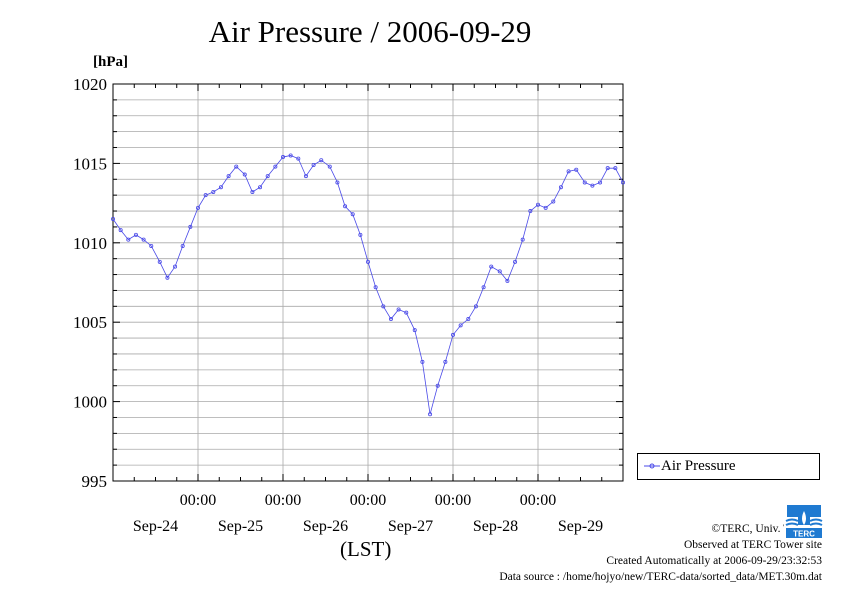 The height and width of the screenshot is (595, 842). What do you see at coordinates (495, 526) in the screenshot?
I see `x-date-label: Sep-28` at bounding box center [495, 526].